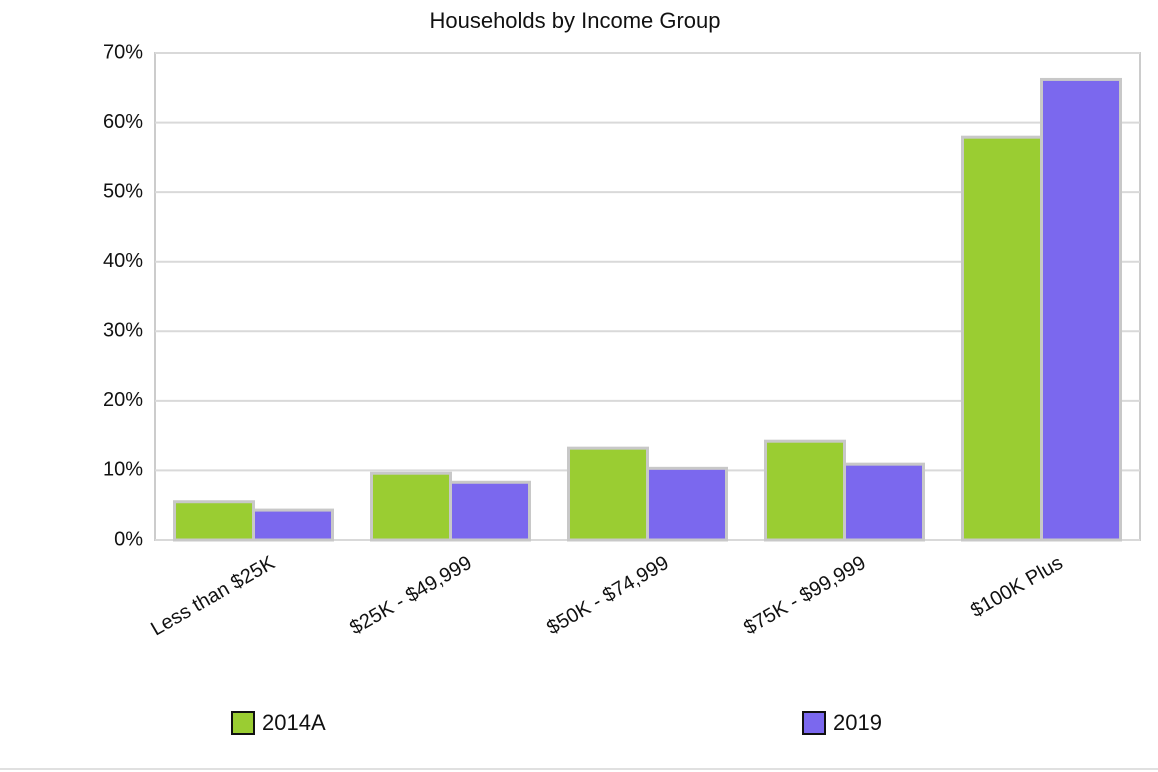 The height and width of the screenshot is (772, 1158). Describe the element at coordinates (1017, 587) in the screenshot. I see `x-tick-label: $100K Plus` at that location.